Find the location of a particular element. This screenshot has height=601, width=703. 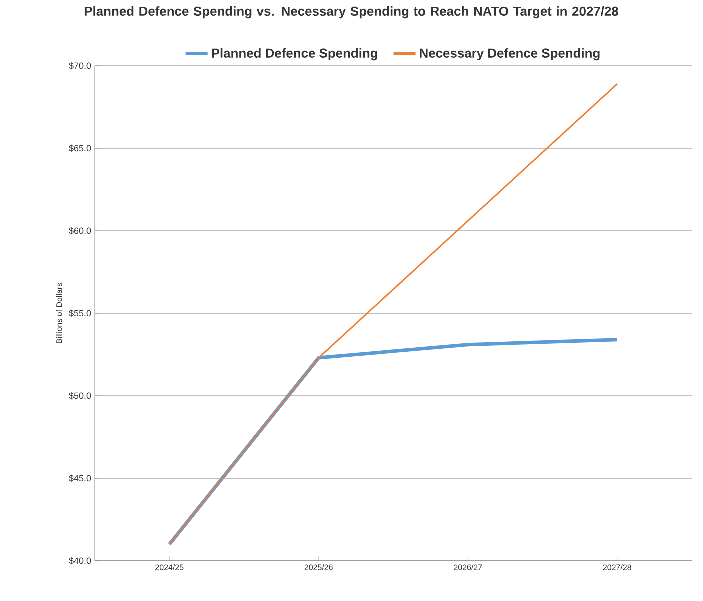

y-tick-label: $40.0 is located at coordinates (80, 561).